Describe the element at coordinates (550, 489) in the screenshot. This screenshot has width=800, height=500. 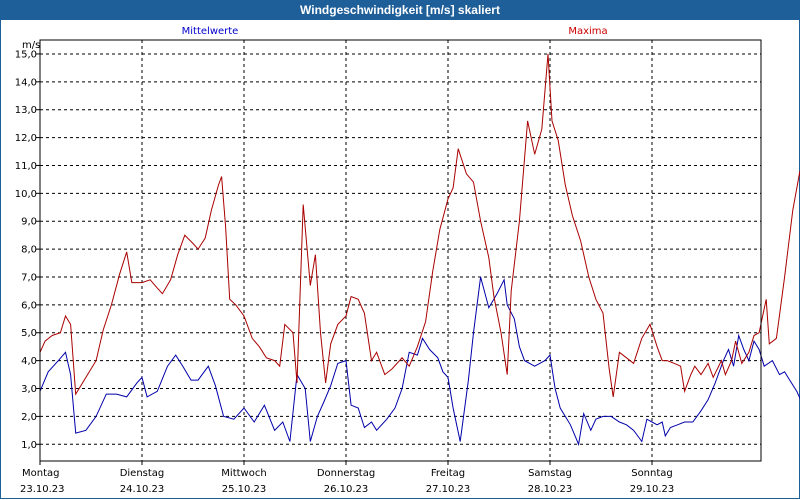
I see `x-tick-label-date: 28.10.23` at that location.